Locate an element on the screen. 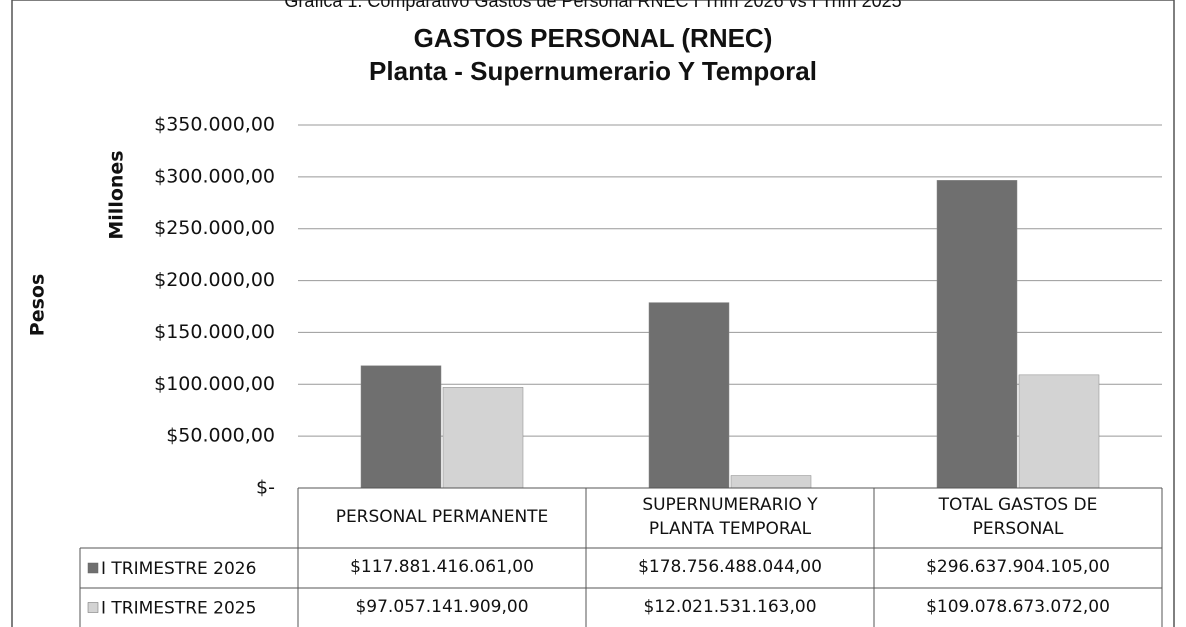 The width and height of the screenshot is (1186, 627). category-label-box: PERSONAL PERMANENTE is located at coordinates (442, 517).